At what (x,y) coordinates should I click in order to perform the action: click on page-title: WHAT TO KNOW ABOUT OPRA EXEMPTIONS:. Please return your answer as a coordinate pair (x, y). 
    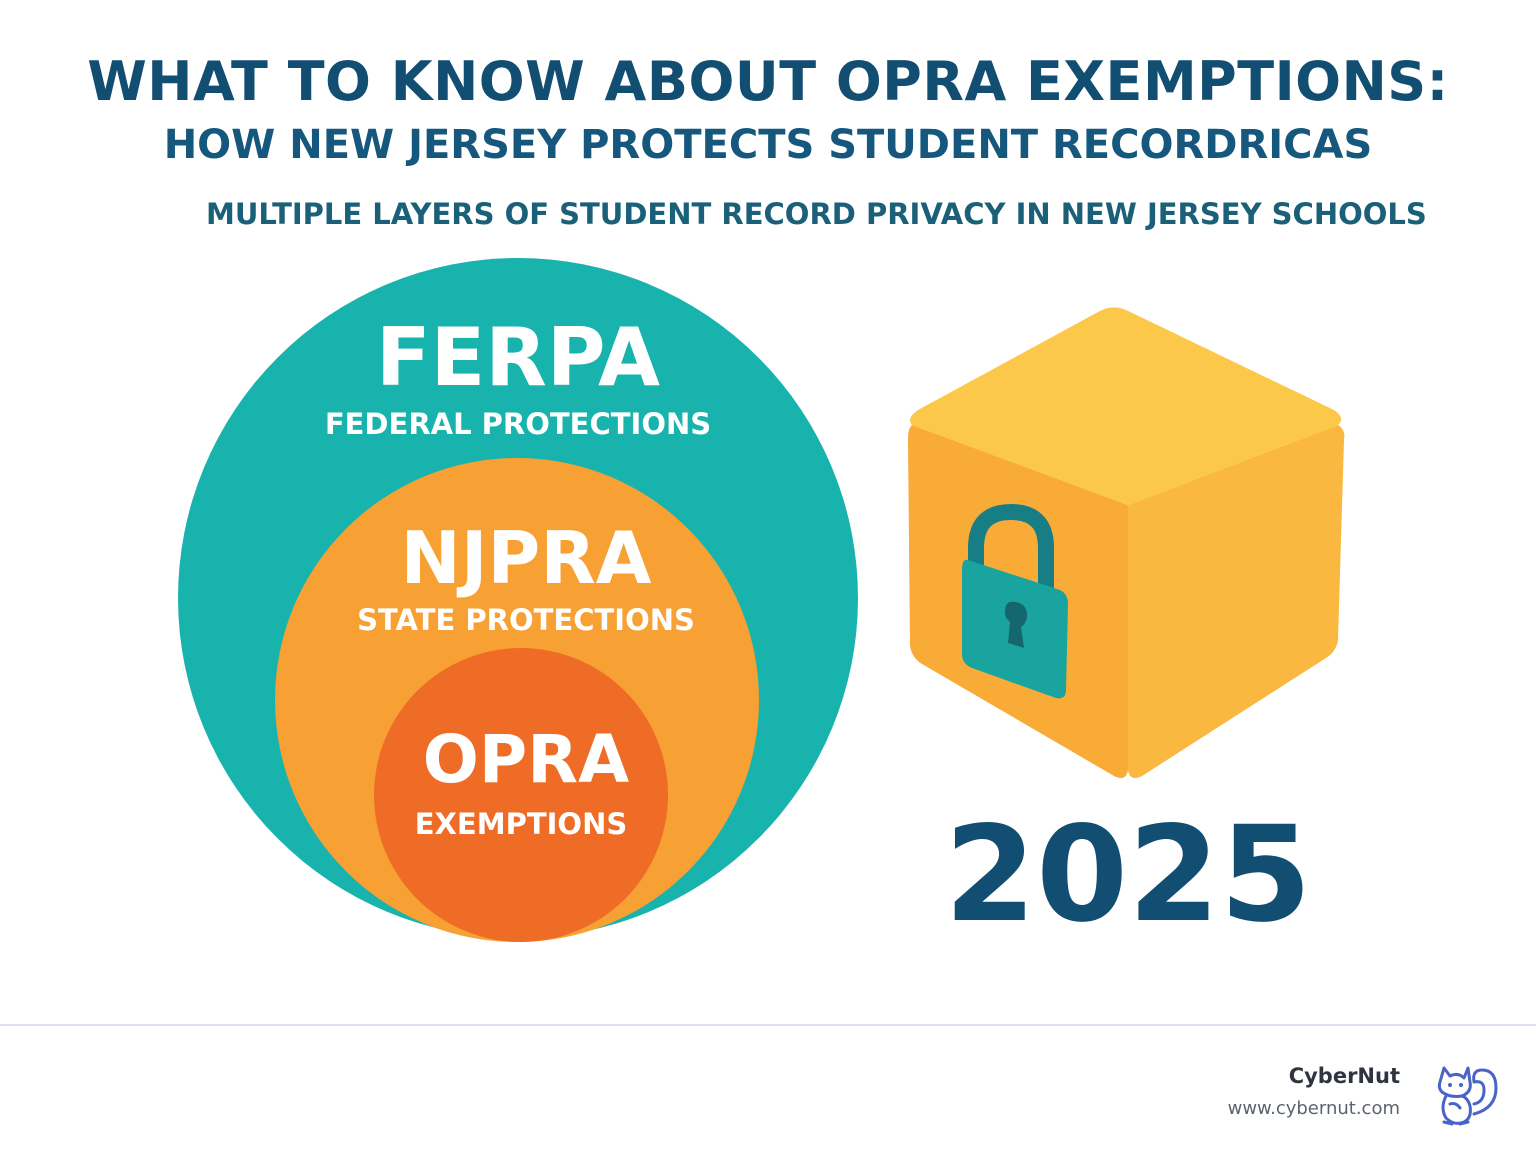
    Looking at the image, I should click on (768, 81).